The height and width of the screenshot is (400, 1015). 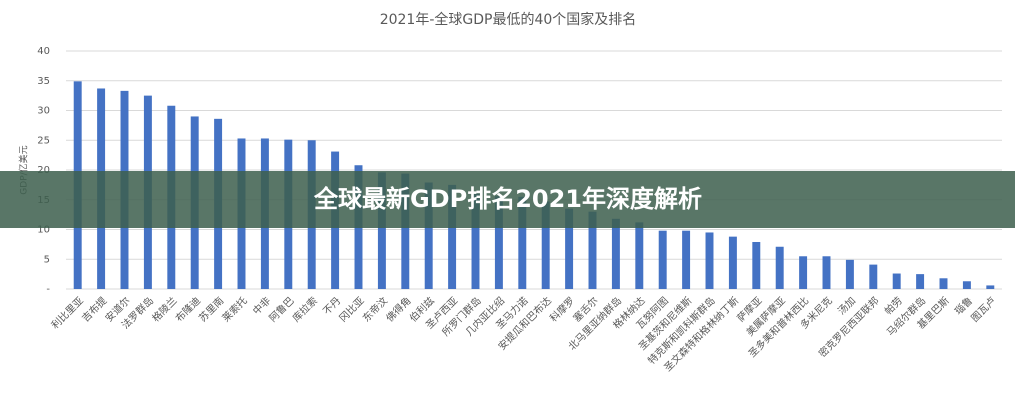 I want to click on x-tick-label: 东帝汶, so click(x=375, y=309).